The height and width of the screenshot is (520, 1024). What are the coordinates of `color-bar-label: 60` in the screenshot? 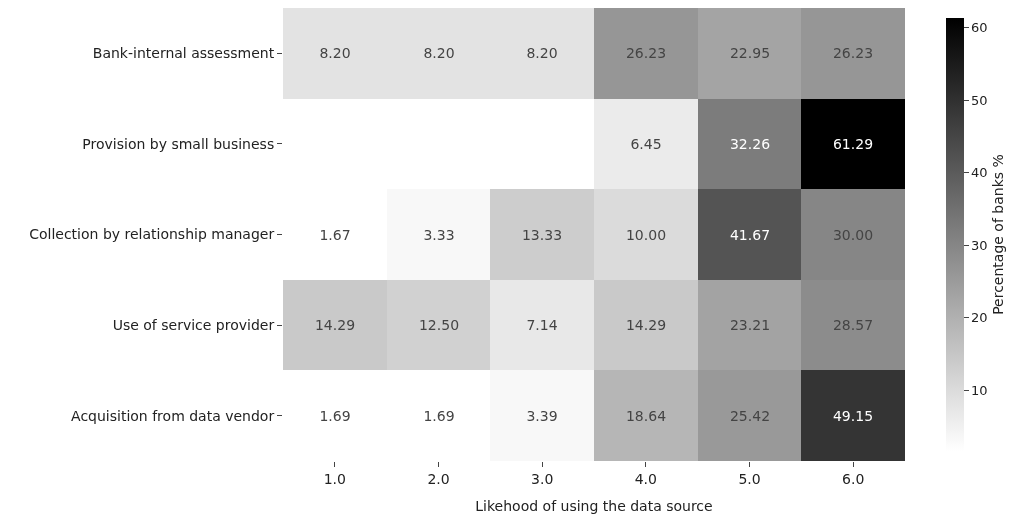 It's located at (979, 27).